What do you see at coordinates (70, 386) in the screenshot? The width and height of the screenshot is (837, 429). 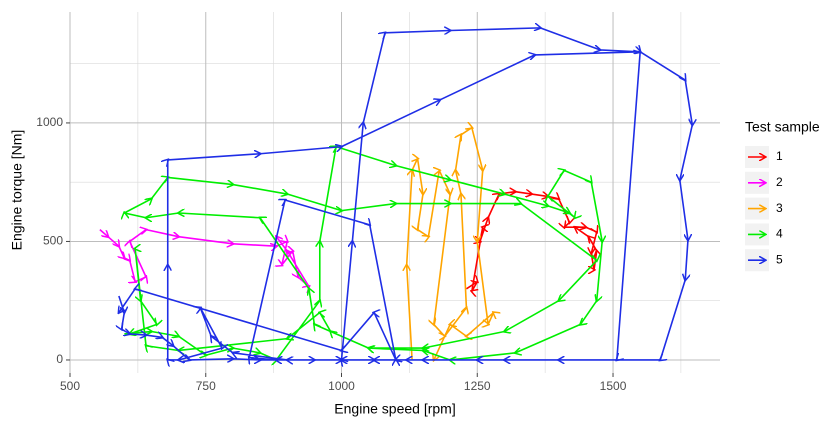 I see `x-tick-label: 500` at bounding box center [70, 386].